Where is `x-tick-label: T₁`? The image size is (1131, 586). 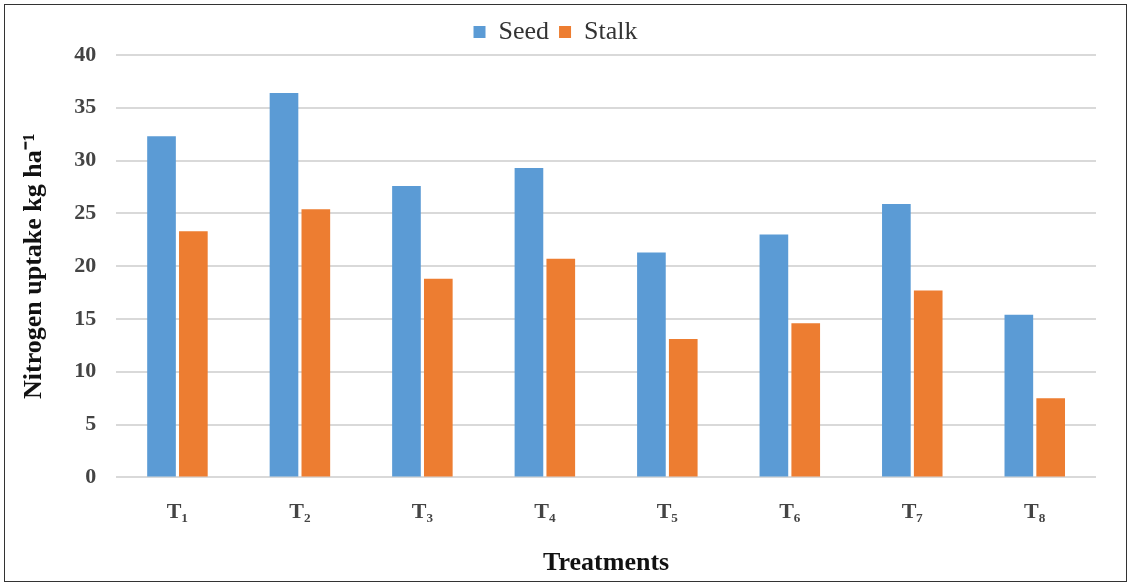 x-tick-label: T₁ is located at coordinates (177, 511).